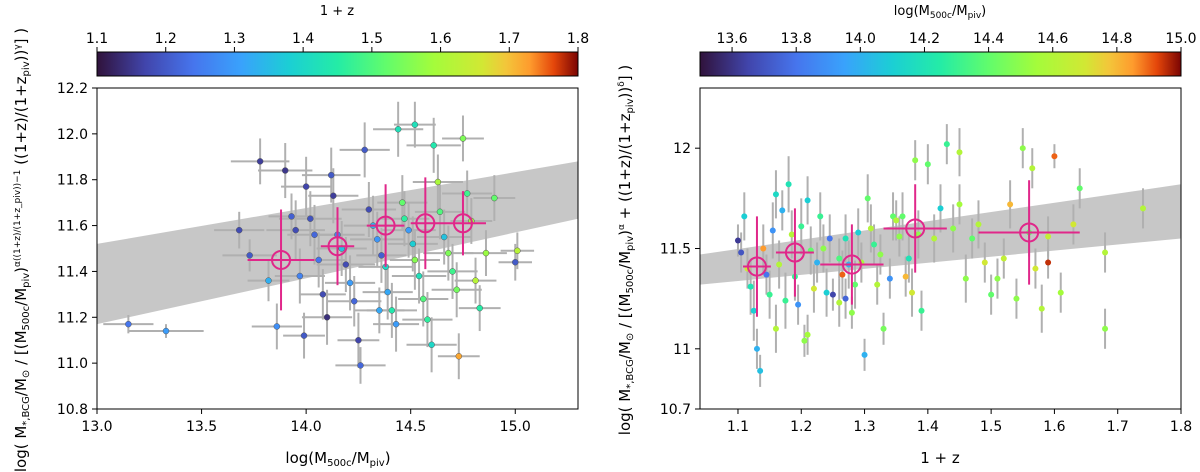 The width and height of the screenshot is (1200, 472). Describe the element at coordinates (1116, 39) in the screenshot. I see `right-colorbar-tick-label: 14.8` at that location.